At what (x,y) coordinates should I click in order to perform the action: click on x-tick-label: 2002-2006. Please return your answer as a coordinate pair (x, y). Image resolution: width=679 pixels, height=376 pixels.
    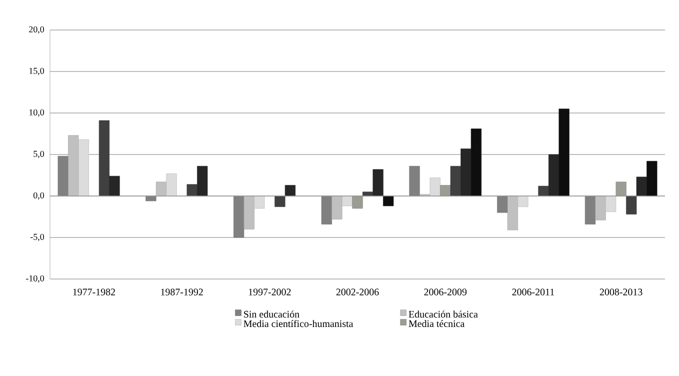
    Looking at the image, I should click on (357, 292).